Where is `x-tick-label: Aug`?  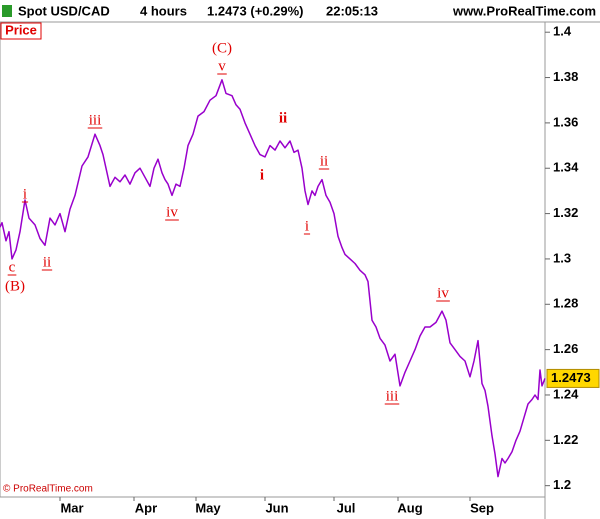
x-tick-label: Aug is located at coordinates (409, 507).